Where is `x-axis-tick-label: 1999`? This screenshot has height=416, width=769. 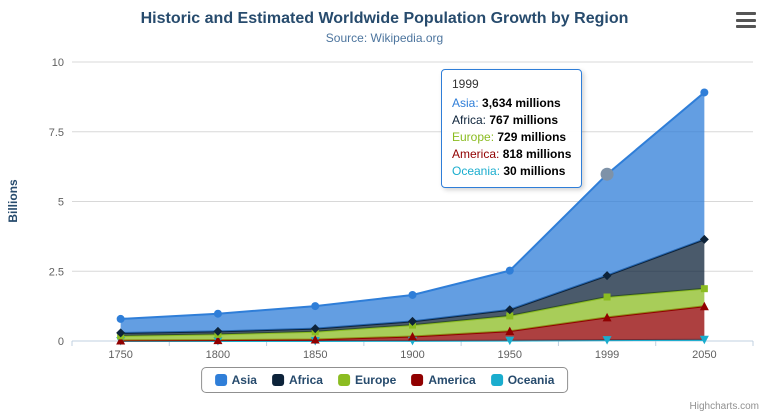 x-axis-tick-label: 1999 is located at coordinates (607, 355).